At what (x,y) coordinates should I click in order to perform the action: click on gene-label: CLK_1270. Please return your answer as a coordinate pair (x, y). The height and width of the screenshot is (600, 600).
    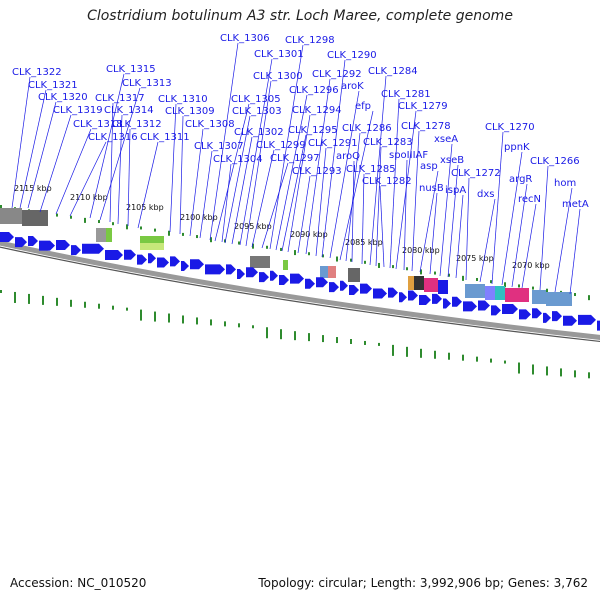
    Looking at the image, I should click on (510, 127).